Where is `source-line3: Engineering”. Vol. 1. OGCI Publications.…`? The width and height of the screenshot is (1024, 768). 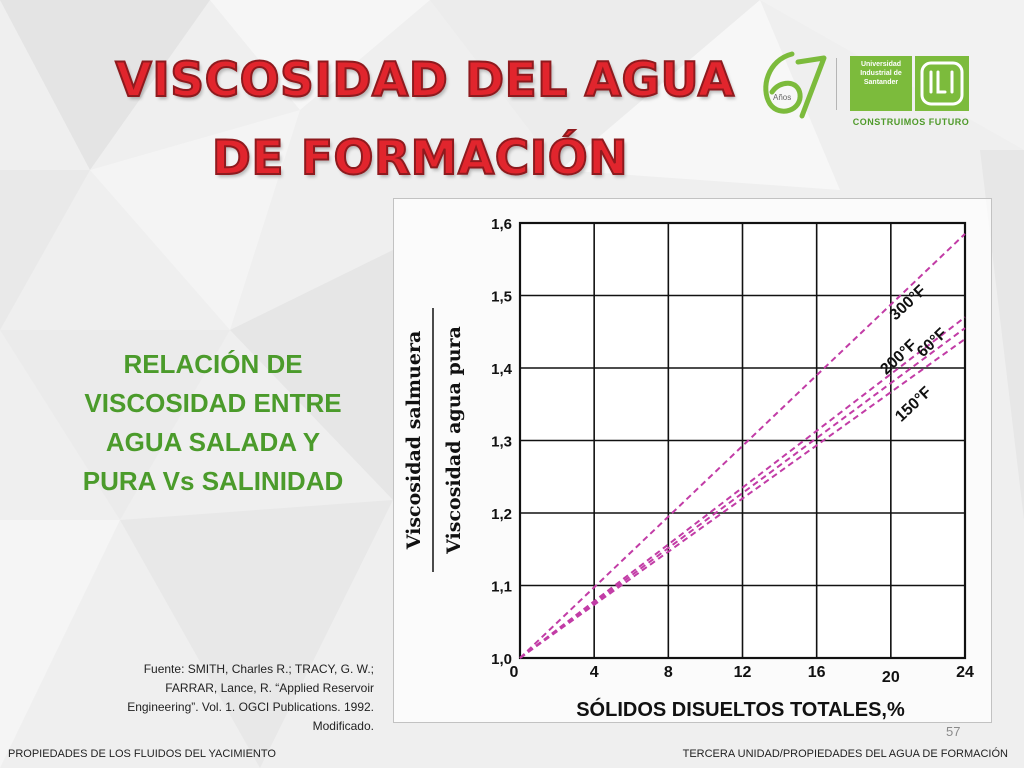 source-line3: Engineering”. Vol. 1. OGCI Publications.… is located at coordinates (250, 707).